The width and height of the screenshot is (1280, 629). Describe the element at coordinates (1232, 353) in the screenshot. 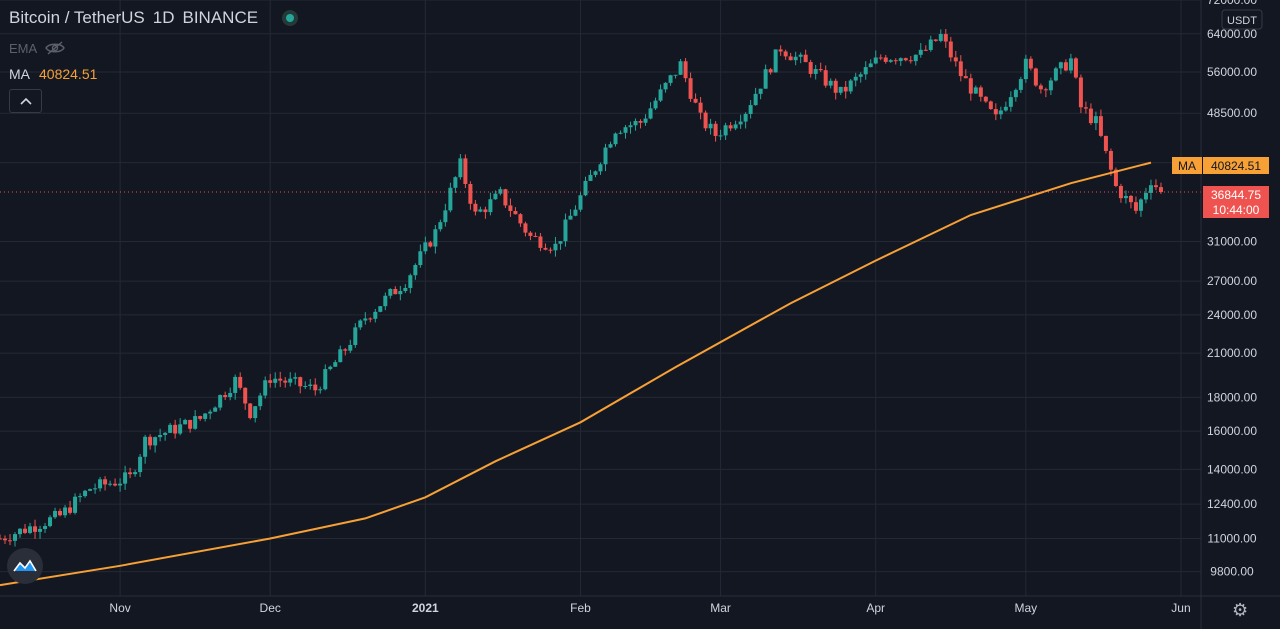

I see `price-tick-label: 21000.00` at that location.